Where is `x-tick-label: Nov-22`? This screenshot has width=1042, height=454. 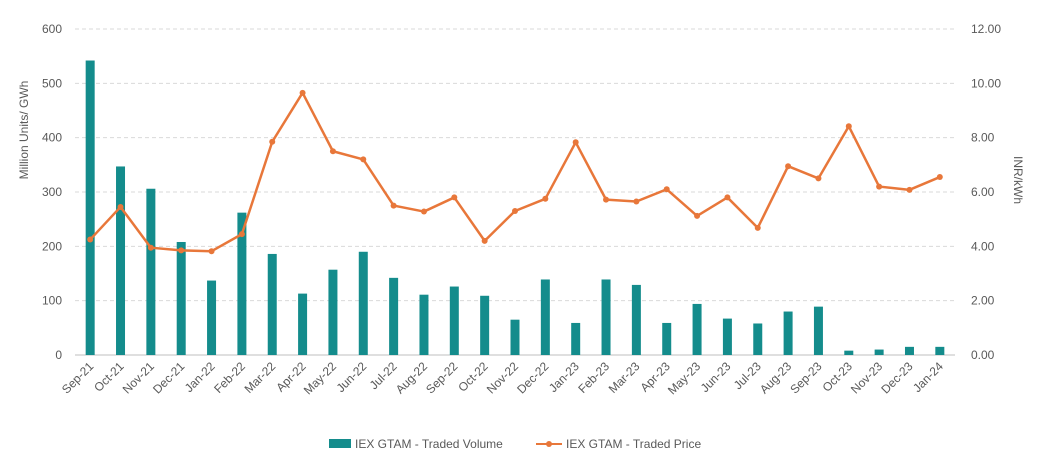
x-tick-label: Nov-22 is located at coordinates (502, 377).